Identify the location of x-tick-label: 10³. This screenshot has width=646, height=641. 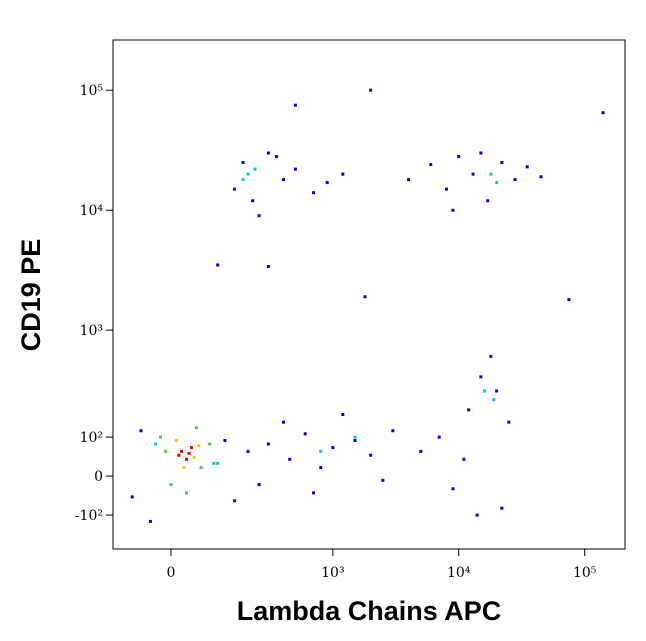
(332, 573).